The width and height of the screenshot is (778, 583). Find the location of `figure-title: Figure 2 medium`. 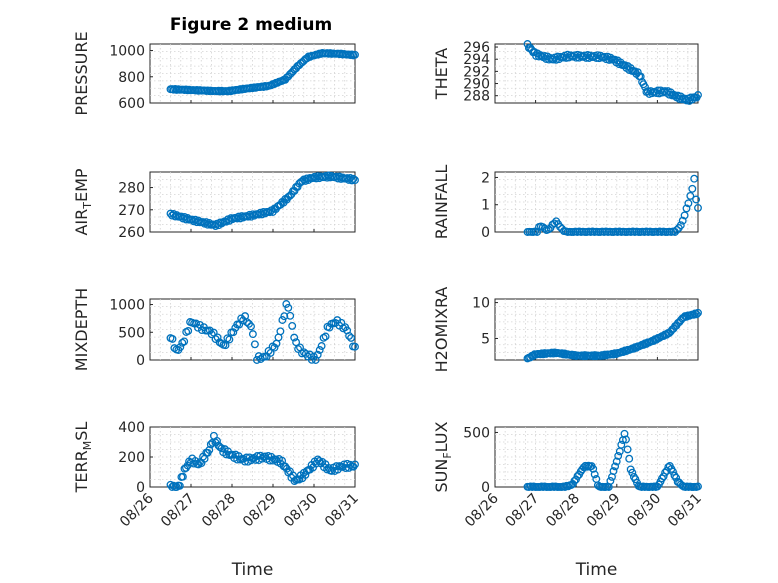

figure-title: Figure 2 medium is located at coordinates (251, 25).